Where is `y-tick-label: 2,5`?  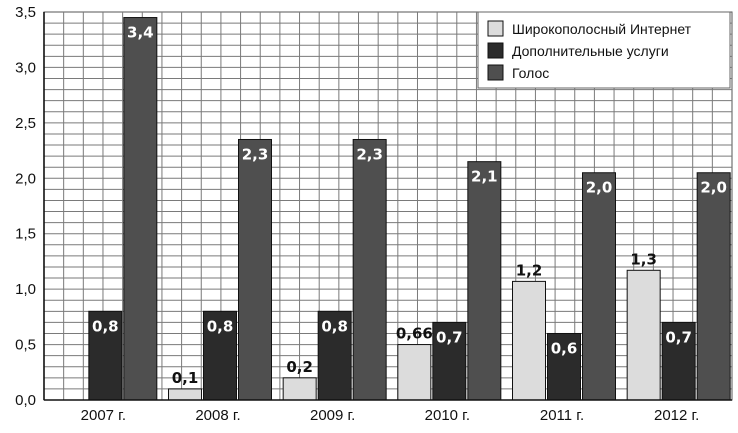
y-tick-label: 2,5 is located at coordinates (25, 123).